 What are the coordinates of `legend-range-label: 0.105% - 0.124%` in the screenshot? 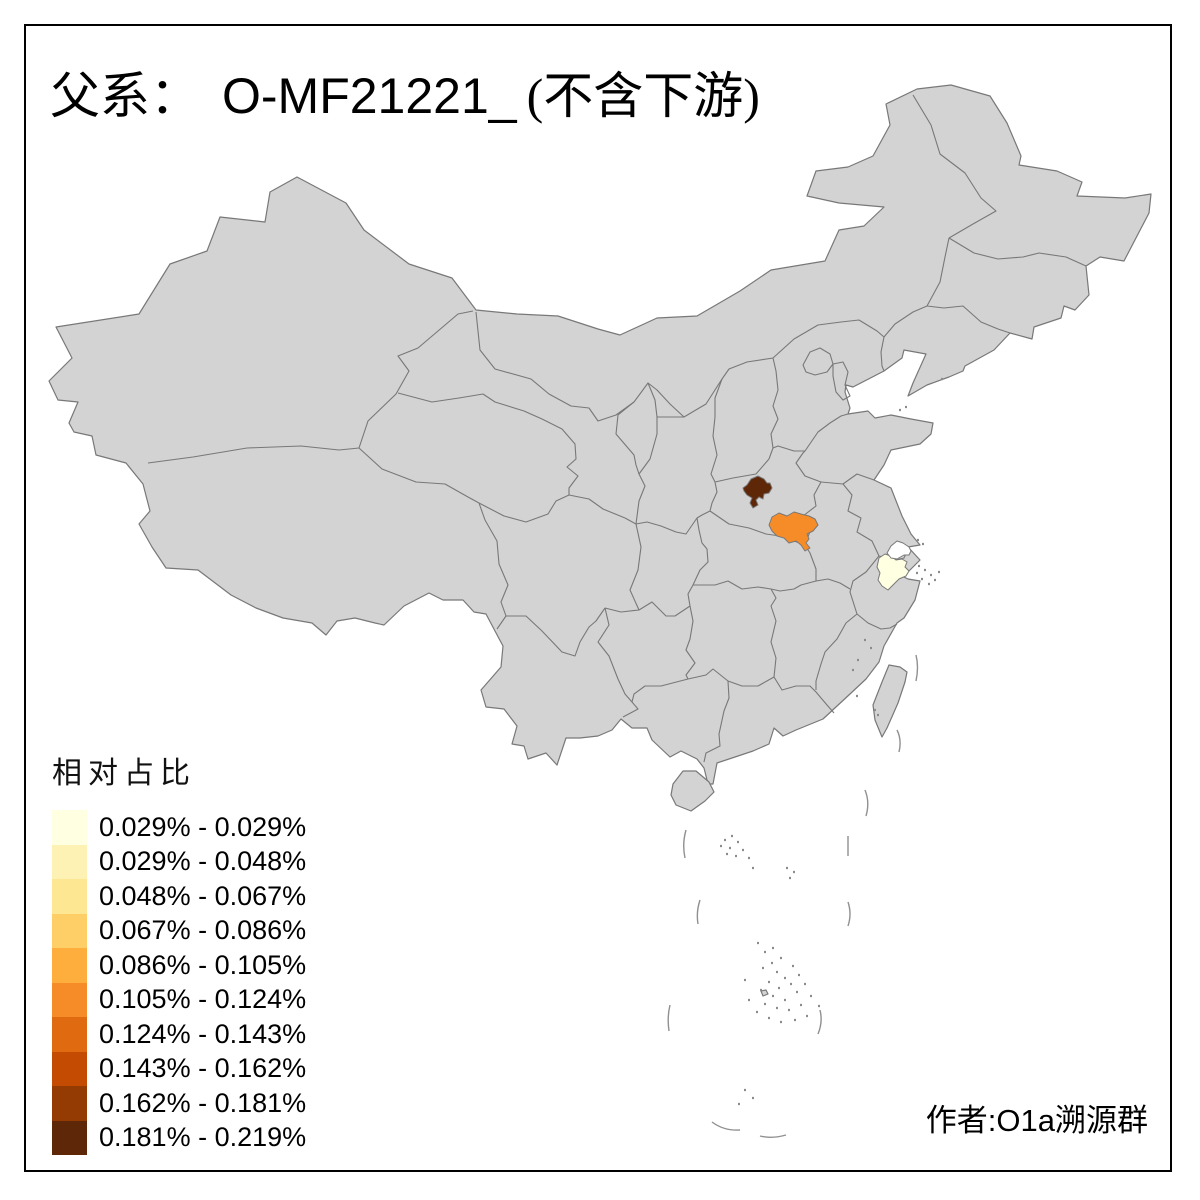 It's located at (203, 999).